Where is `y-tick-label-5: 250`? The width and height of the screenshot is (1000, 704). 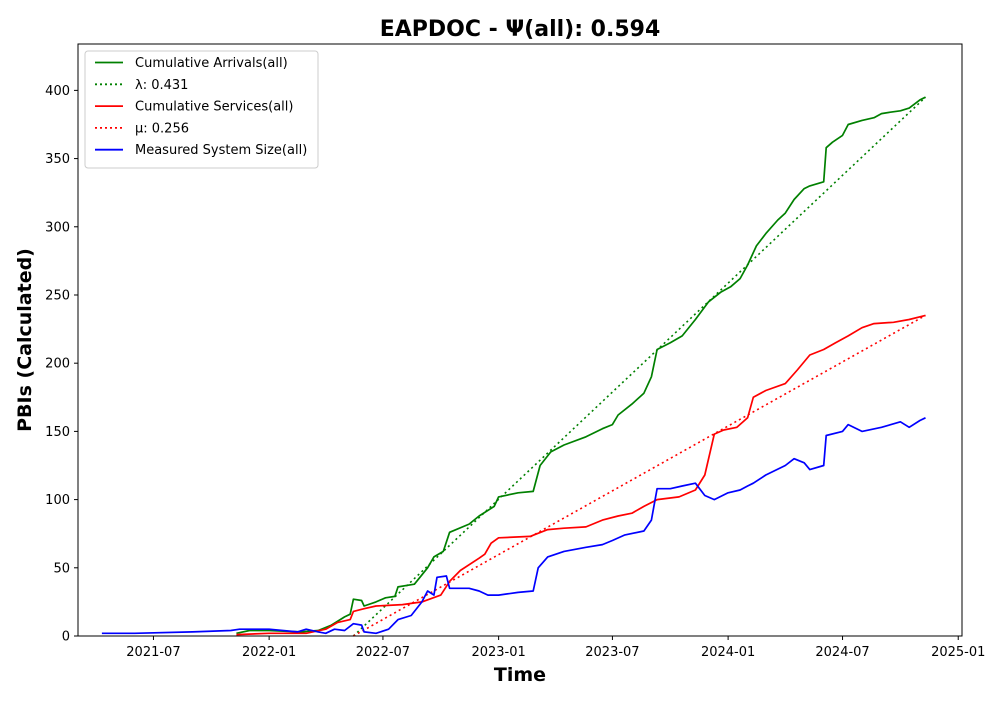
y-tick-label-5: 250 is located at coordinates (57, 295).